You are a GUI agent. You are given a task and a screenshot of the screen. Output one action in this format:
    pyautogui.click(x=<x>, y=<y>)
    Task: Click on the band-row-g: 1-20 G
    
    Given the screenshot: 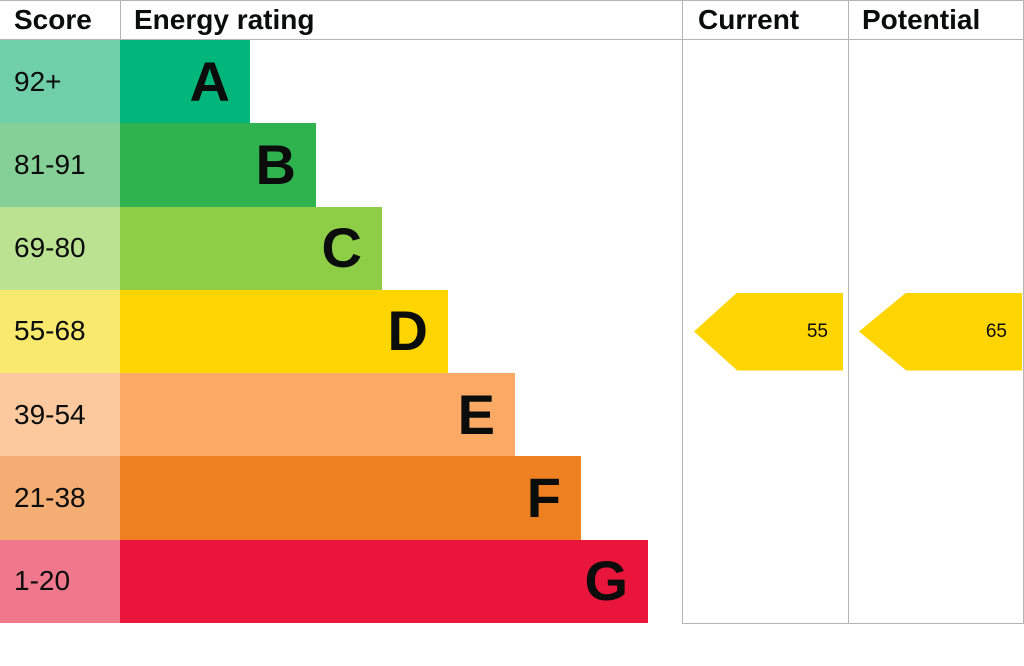 What is the action you would take?
    pyautogui.click(x=341, y=581)
    